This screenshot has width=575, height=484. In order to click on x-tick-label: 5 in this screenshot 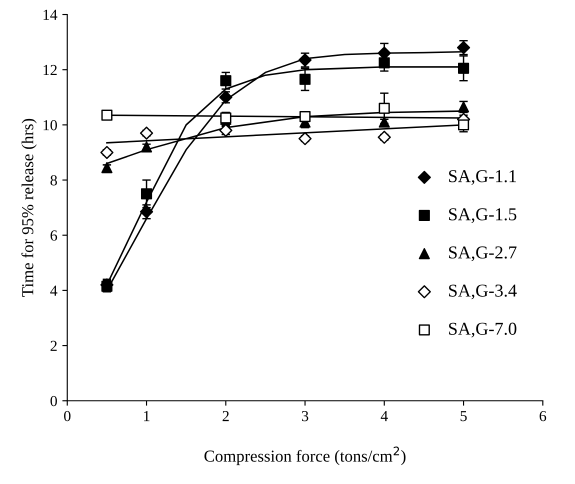, I will do `click(463, 416)`.